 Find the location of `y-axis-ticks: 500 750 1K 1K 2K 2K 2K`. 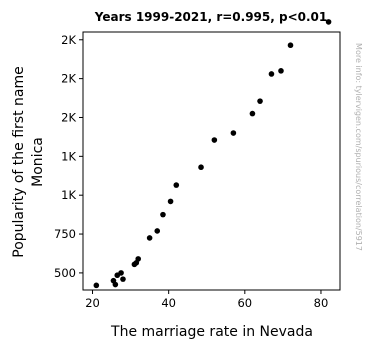

y-axis-ticks: 500 750 1K 1K 2K 2K 2K is located at coordinates (68, 156).